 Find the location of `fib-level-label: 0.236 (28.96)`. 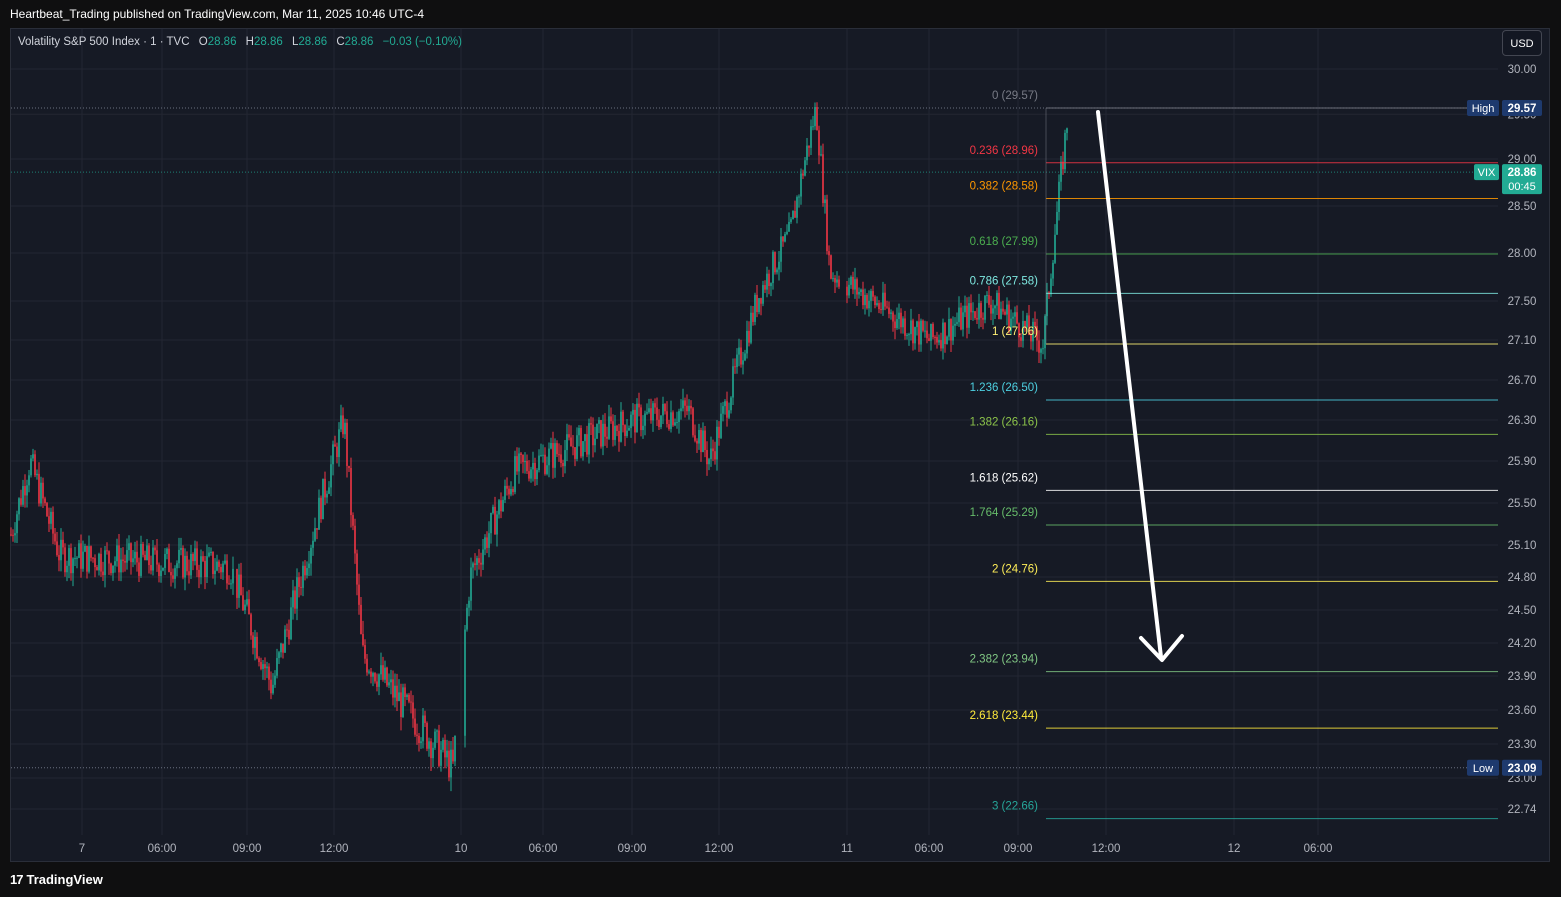

fib-level-label: 0.236 (28.96) is located at coordinates (1004, 151).